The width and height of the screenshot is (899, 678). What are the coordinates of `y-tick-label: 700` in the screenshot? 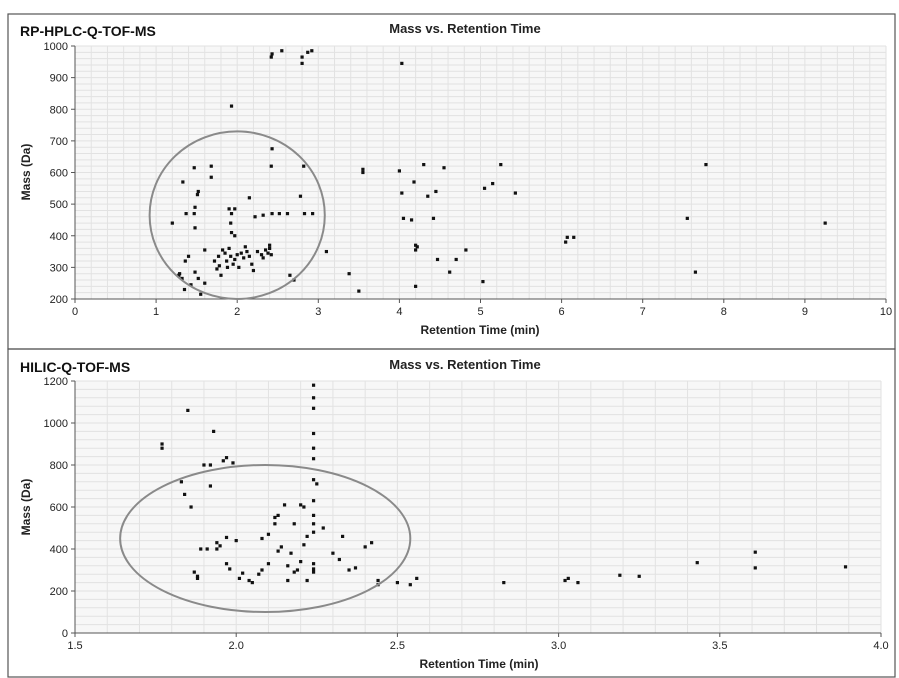 It's located at (59, 142).